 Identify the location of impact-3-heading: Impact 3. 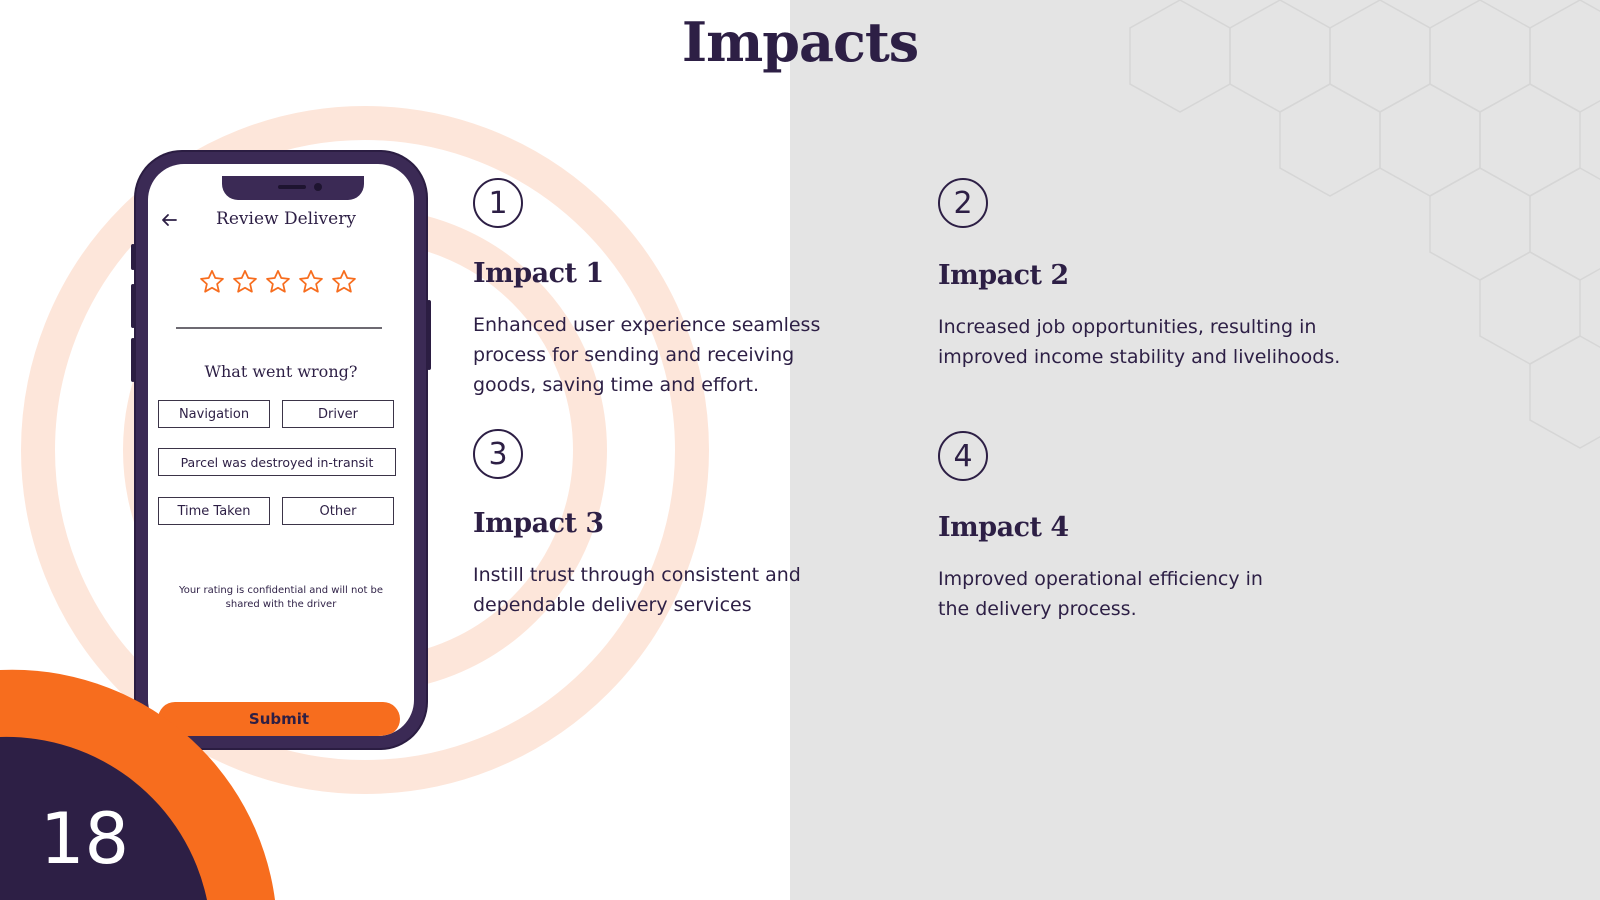
(538, 523).